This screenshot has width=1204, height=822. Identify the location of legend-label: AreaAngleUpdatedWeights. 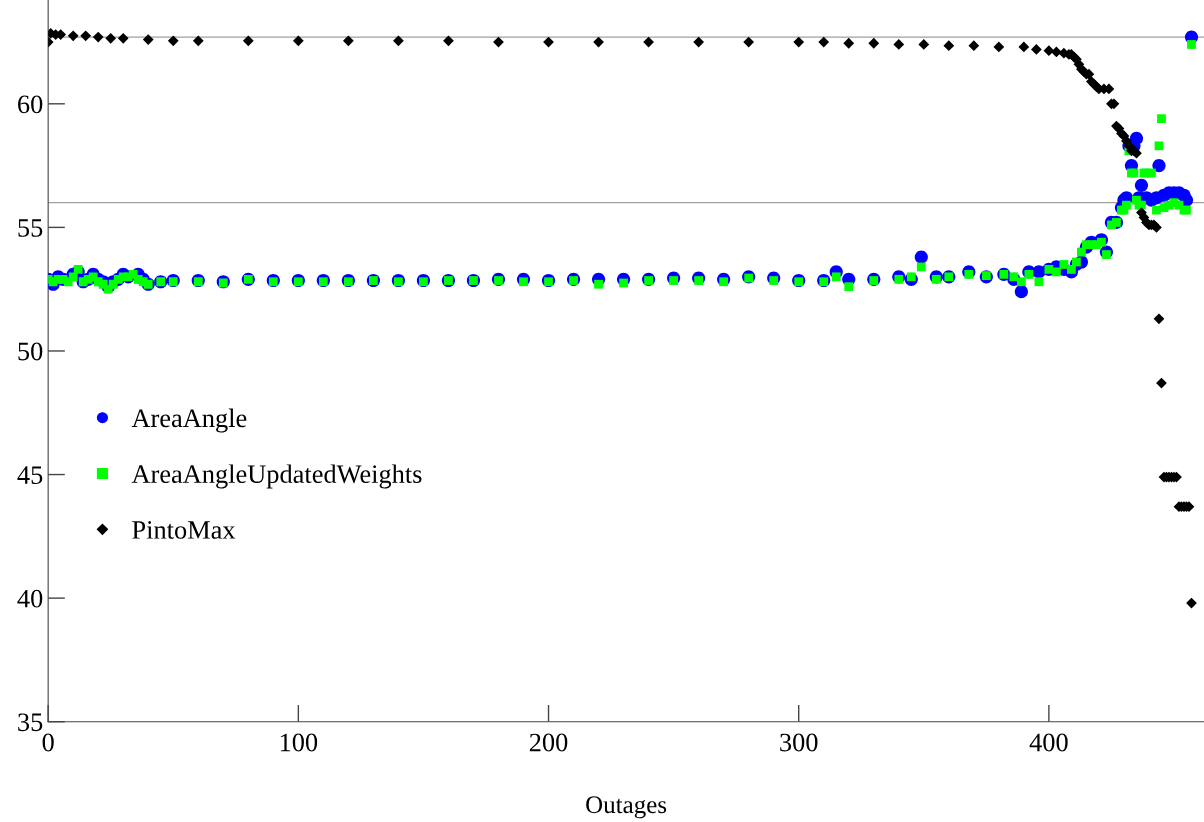
(276, 476).